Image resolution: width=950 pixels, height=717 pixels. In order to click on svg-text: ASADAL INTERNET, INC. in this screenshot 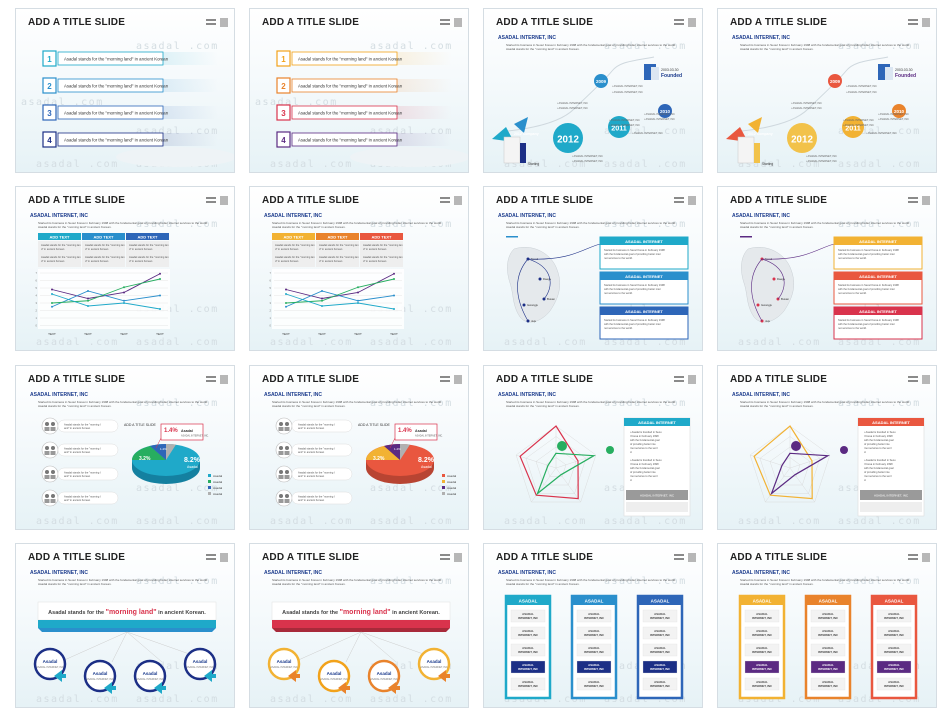, I will do `click(429, 436)`.